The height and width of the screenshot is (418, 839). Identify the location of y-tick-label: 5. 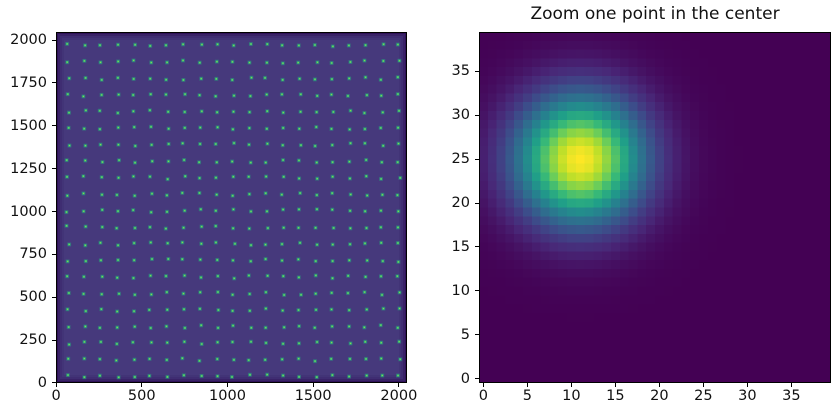
(465, 334).